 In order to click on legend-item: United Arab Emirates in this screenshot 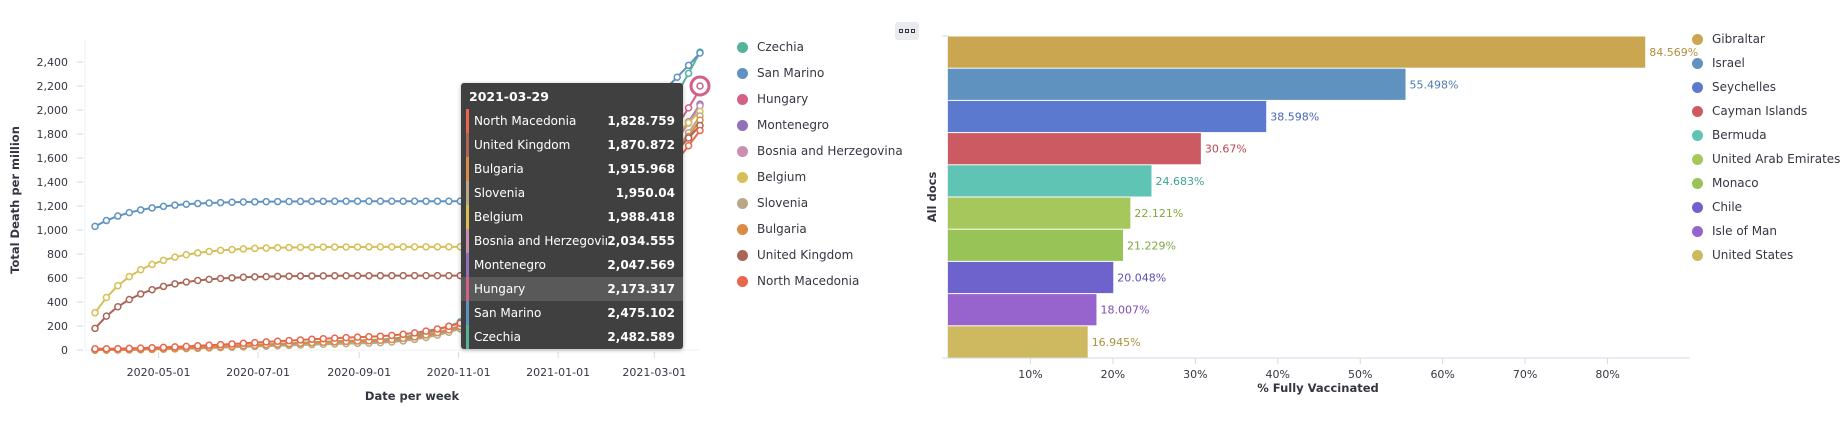, I will do `click(1766, 159)`.